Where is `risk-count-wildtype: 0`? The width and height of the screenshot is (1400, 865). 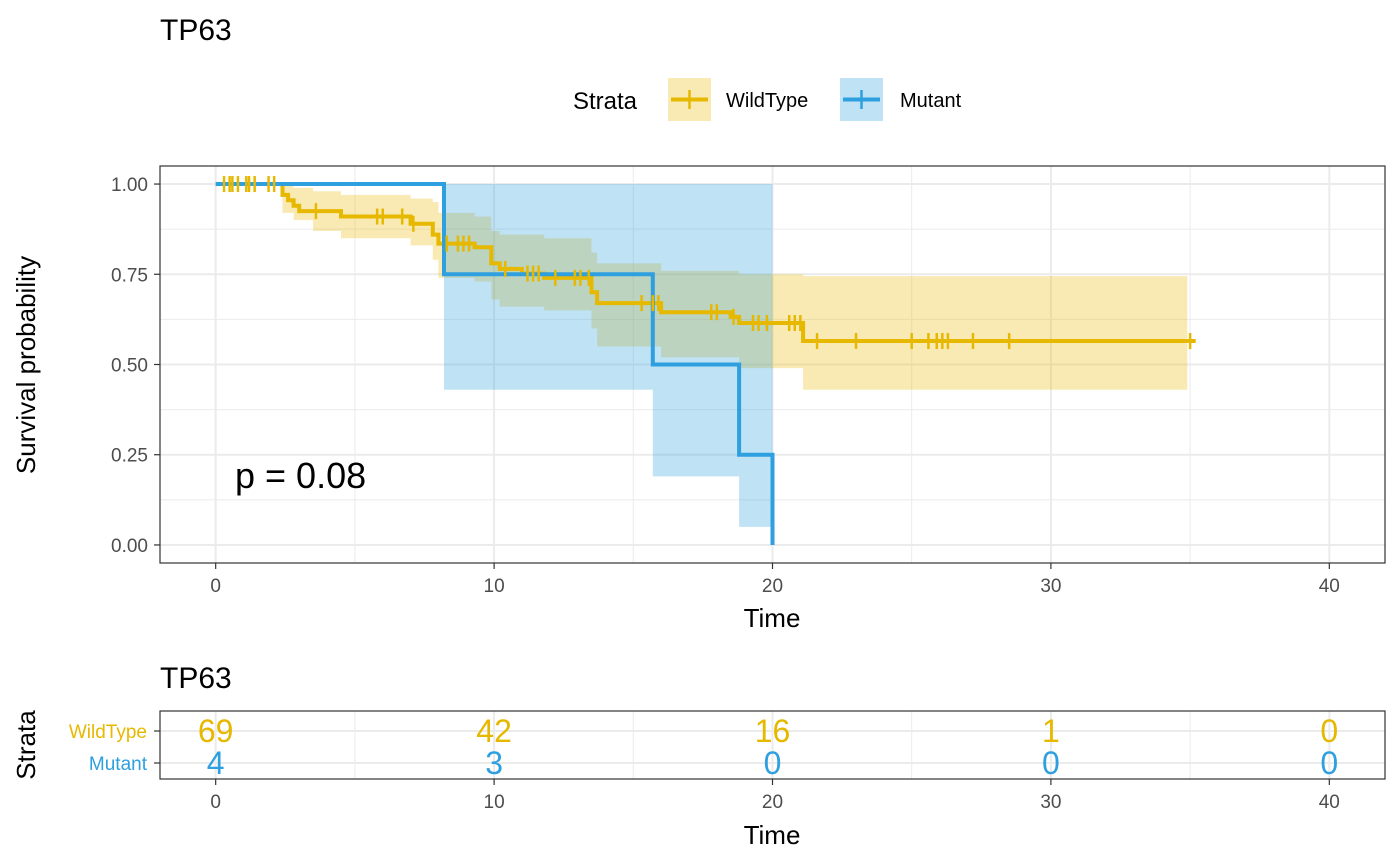
risk-count-wildtype: 0 is located at coordinates (1329, 731).